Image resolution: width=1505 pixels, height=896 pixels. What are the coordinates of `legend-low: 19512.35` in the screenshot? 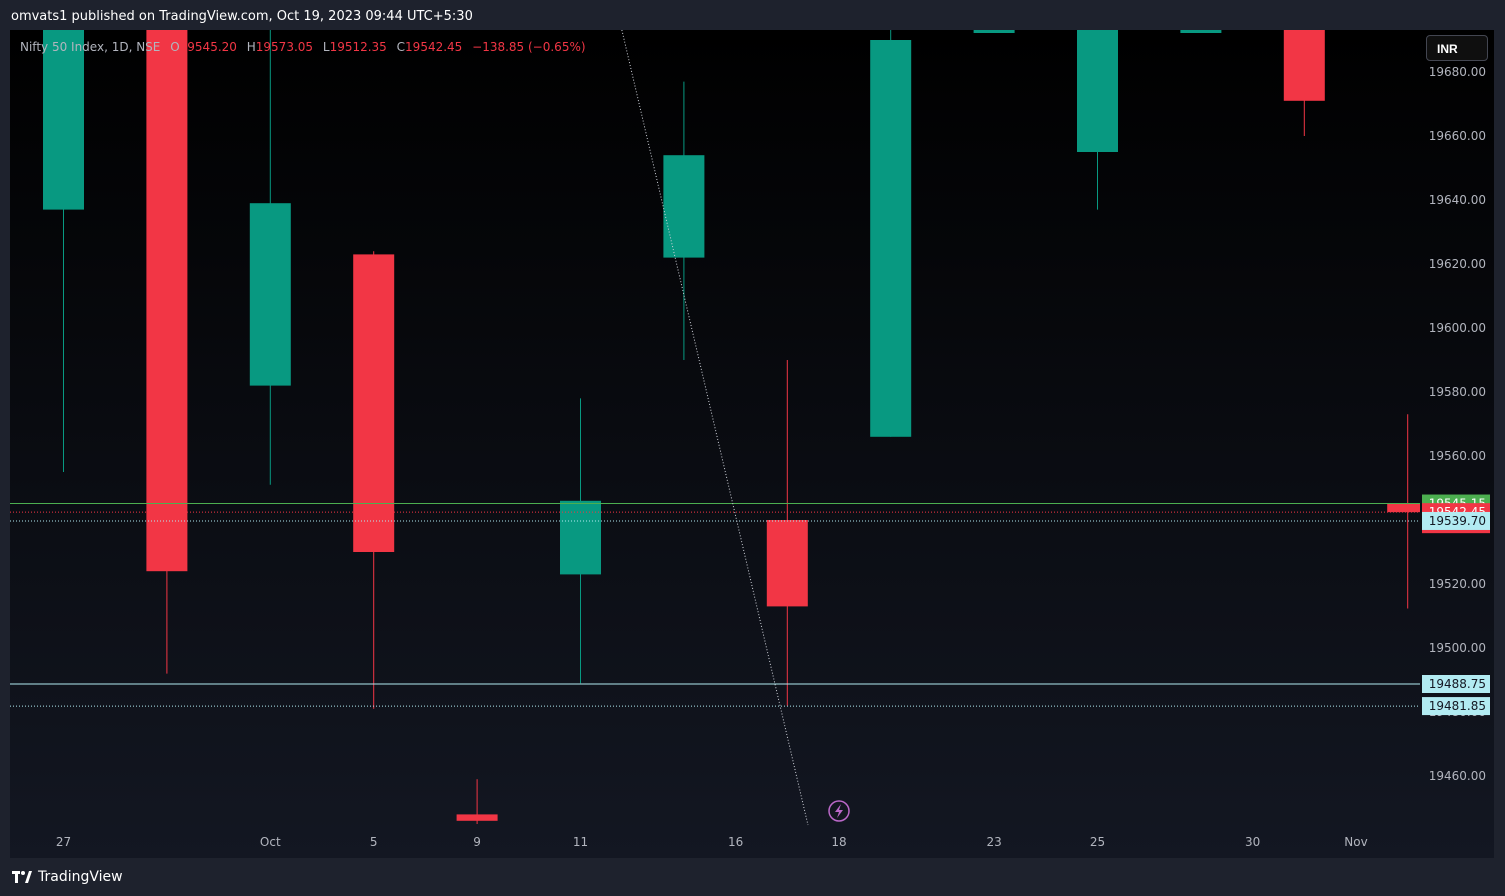 It's located at (358, 47).